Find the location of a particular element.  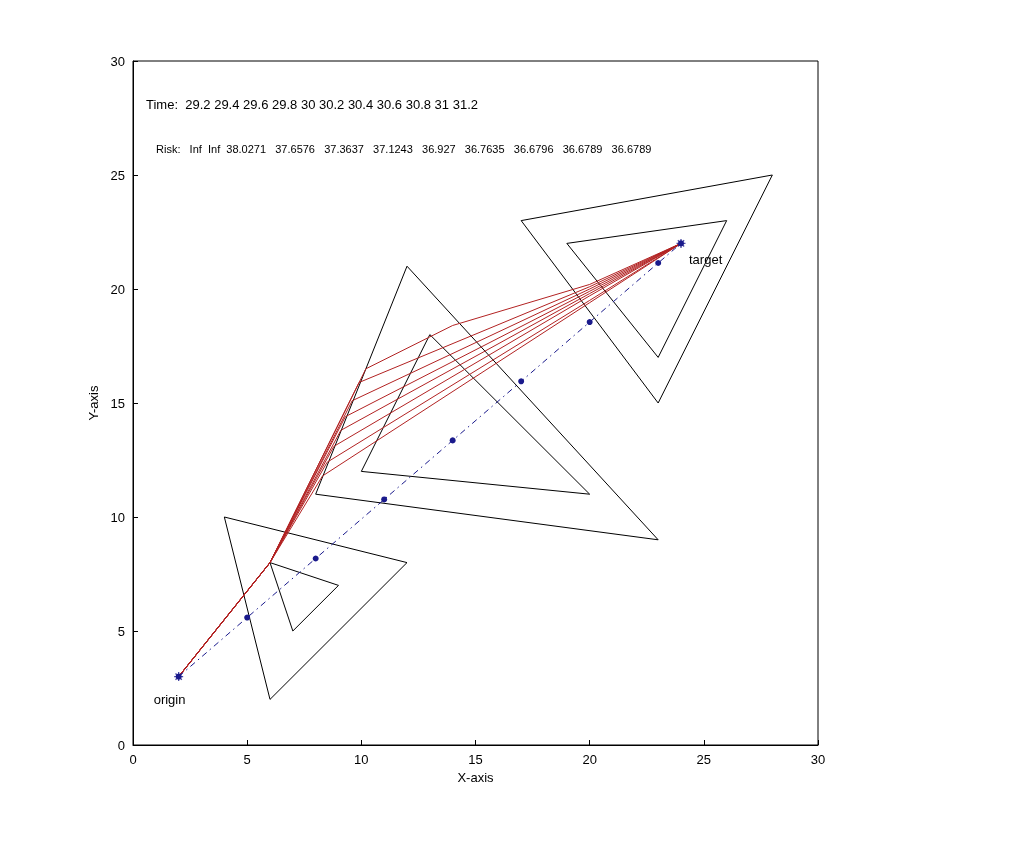

y-tick-label: 15 is located at coordinates (117, 403).